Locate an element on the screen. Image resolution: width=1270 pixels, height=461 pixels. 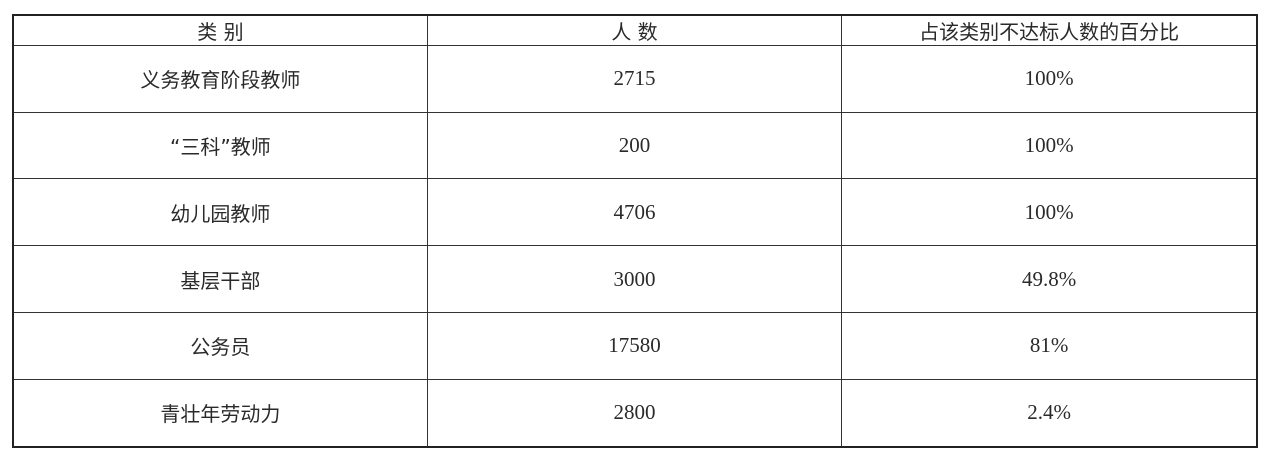
category-cell: 基层干部 is located at coordinates (220, 279).